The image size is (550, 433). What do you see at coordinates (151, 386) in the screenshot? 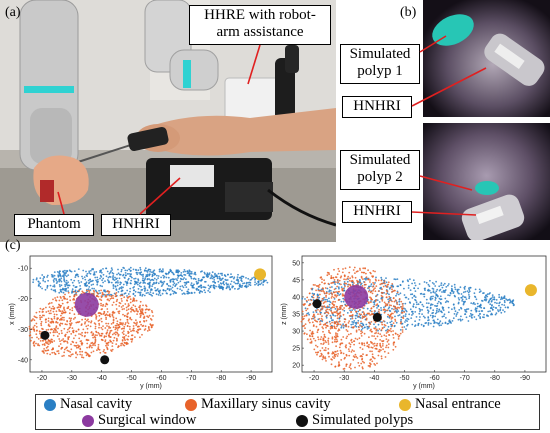
I see `x-axis-label: y (mm)` at bounding box center [151, 386].